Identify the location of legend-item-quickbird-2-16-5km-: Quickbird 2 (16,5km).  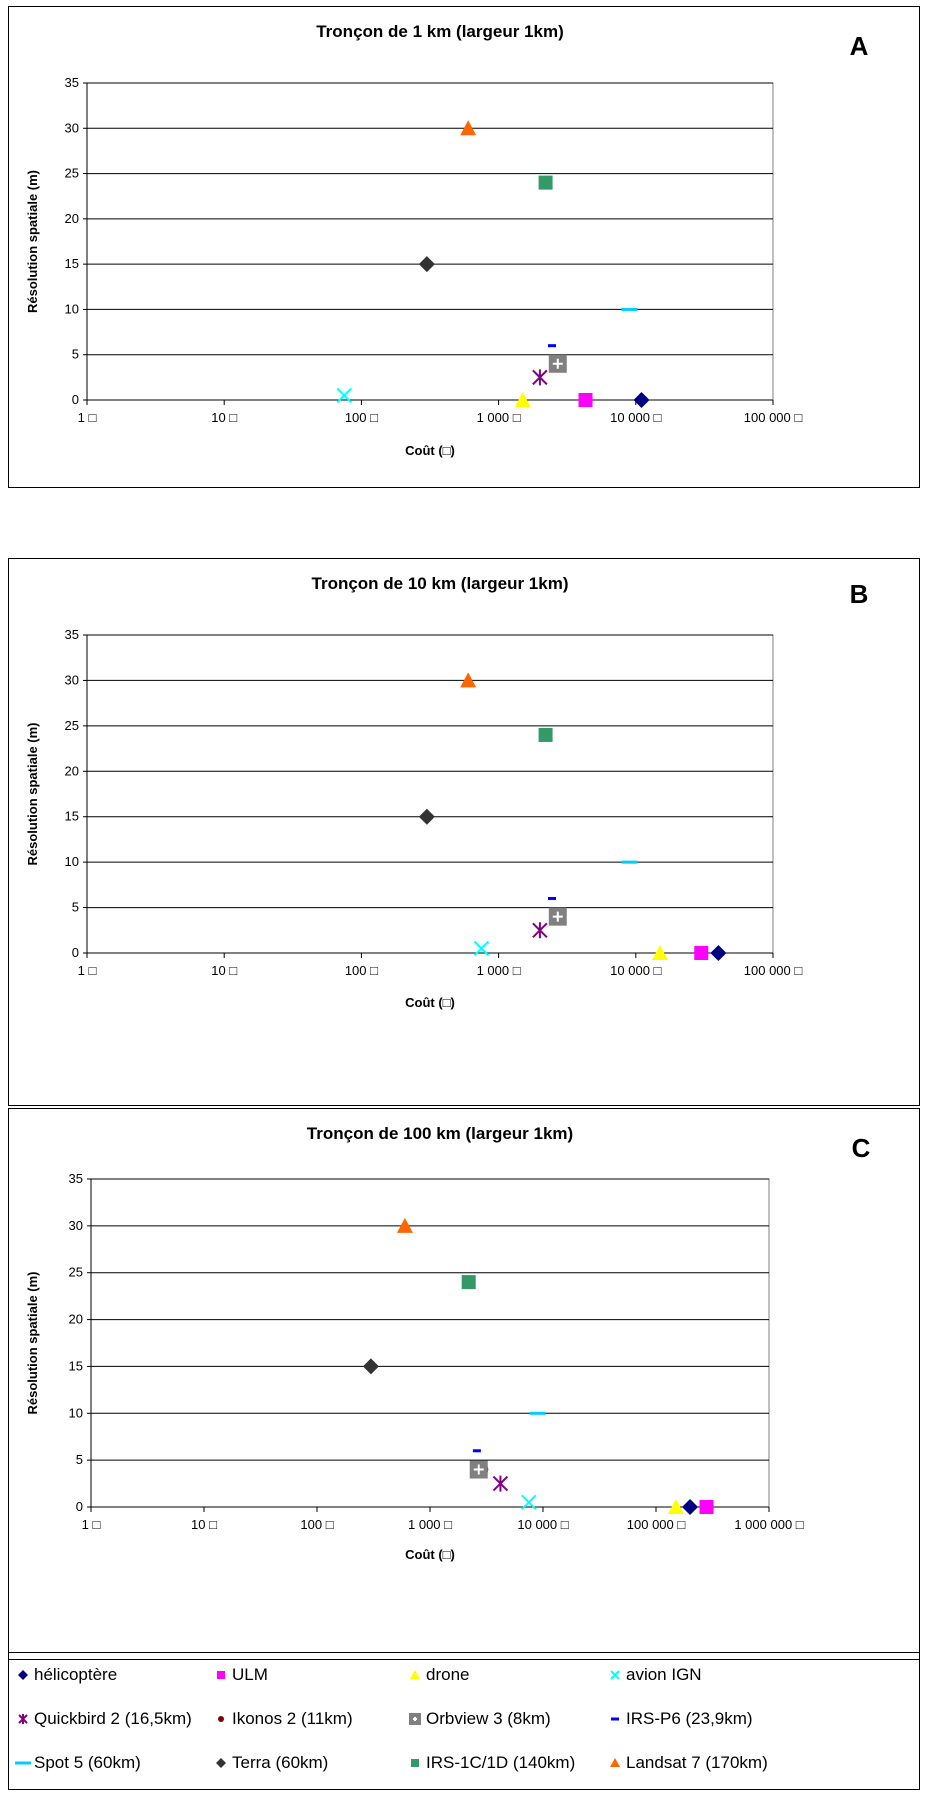
(103, 1719).